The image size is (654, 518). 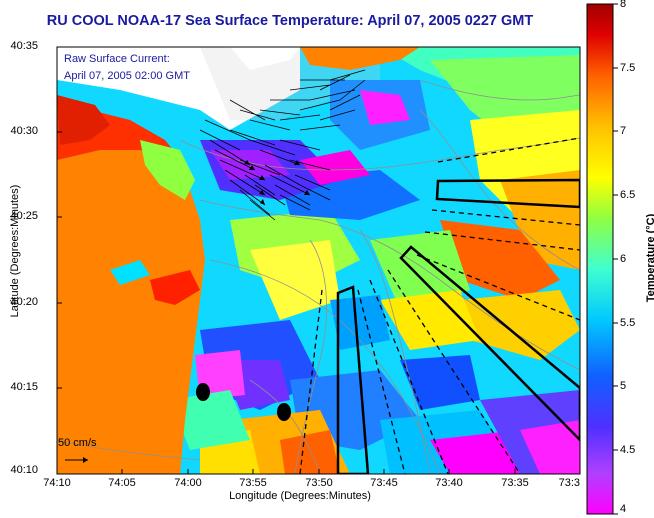 I want to click on x-tick-label: 73:35, so click(x=515, y=483).